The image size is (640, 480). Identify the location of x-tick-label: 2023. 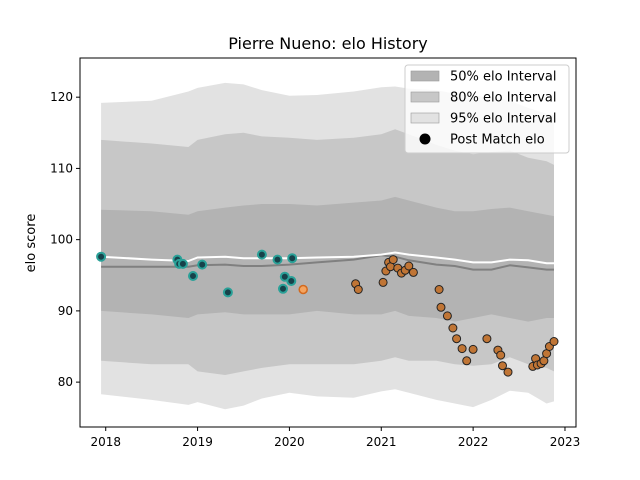
(565, 442).